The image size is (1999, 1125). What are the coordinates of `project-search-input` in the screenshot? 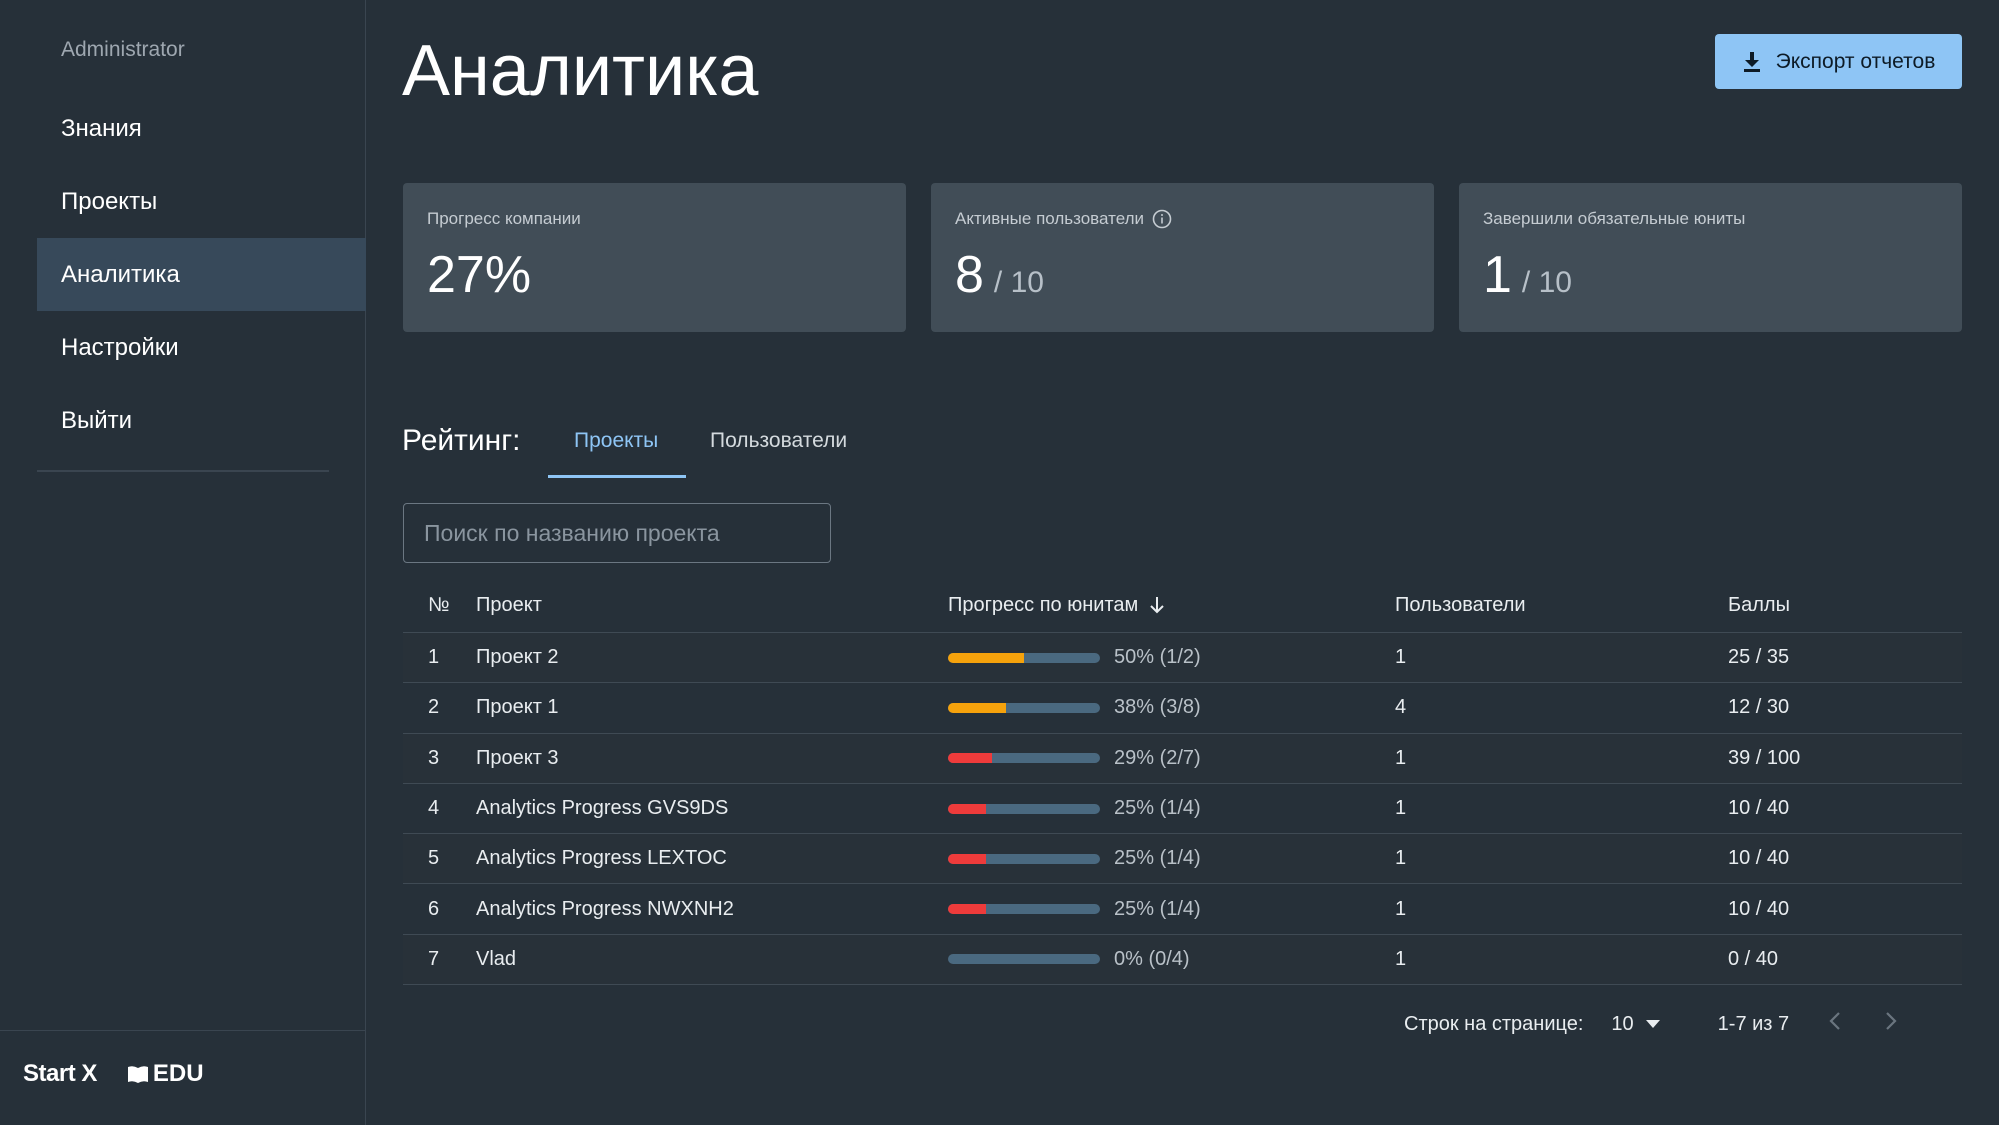 It's located at (617, 533).